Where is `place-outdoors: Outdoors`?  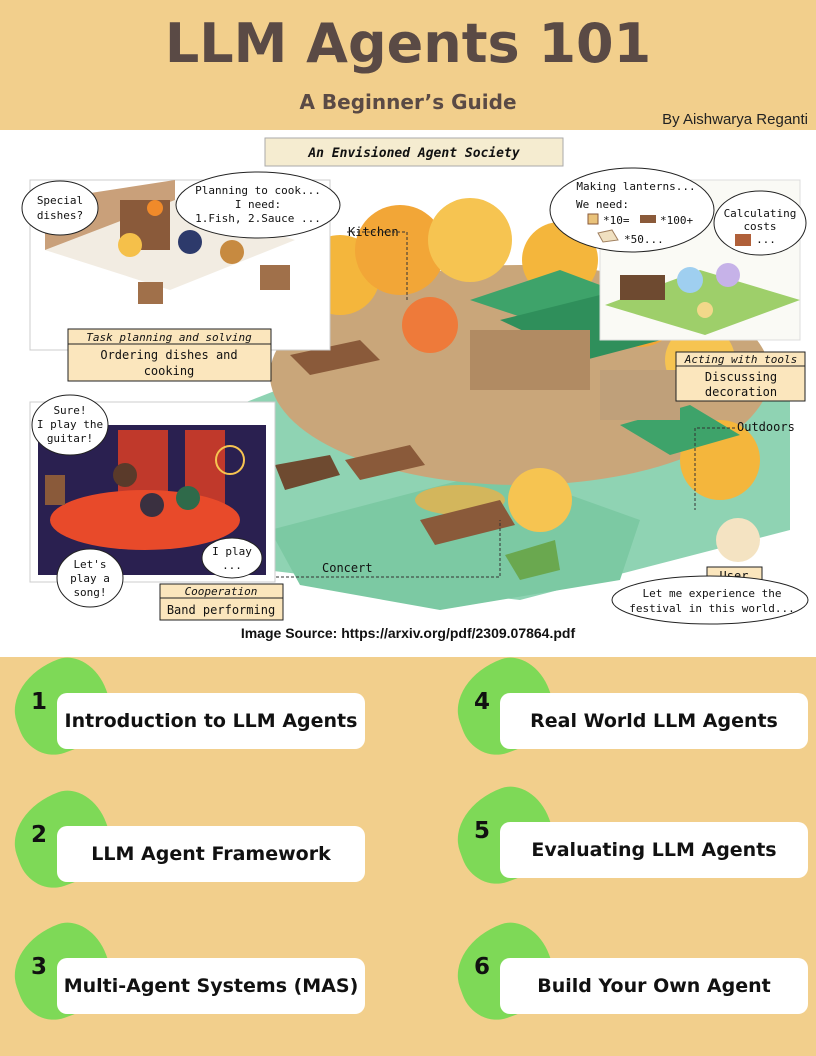 place-outdoors: Outdoors is located at coordinates (766, 427).